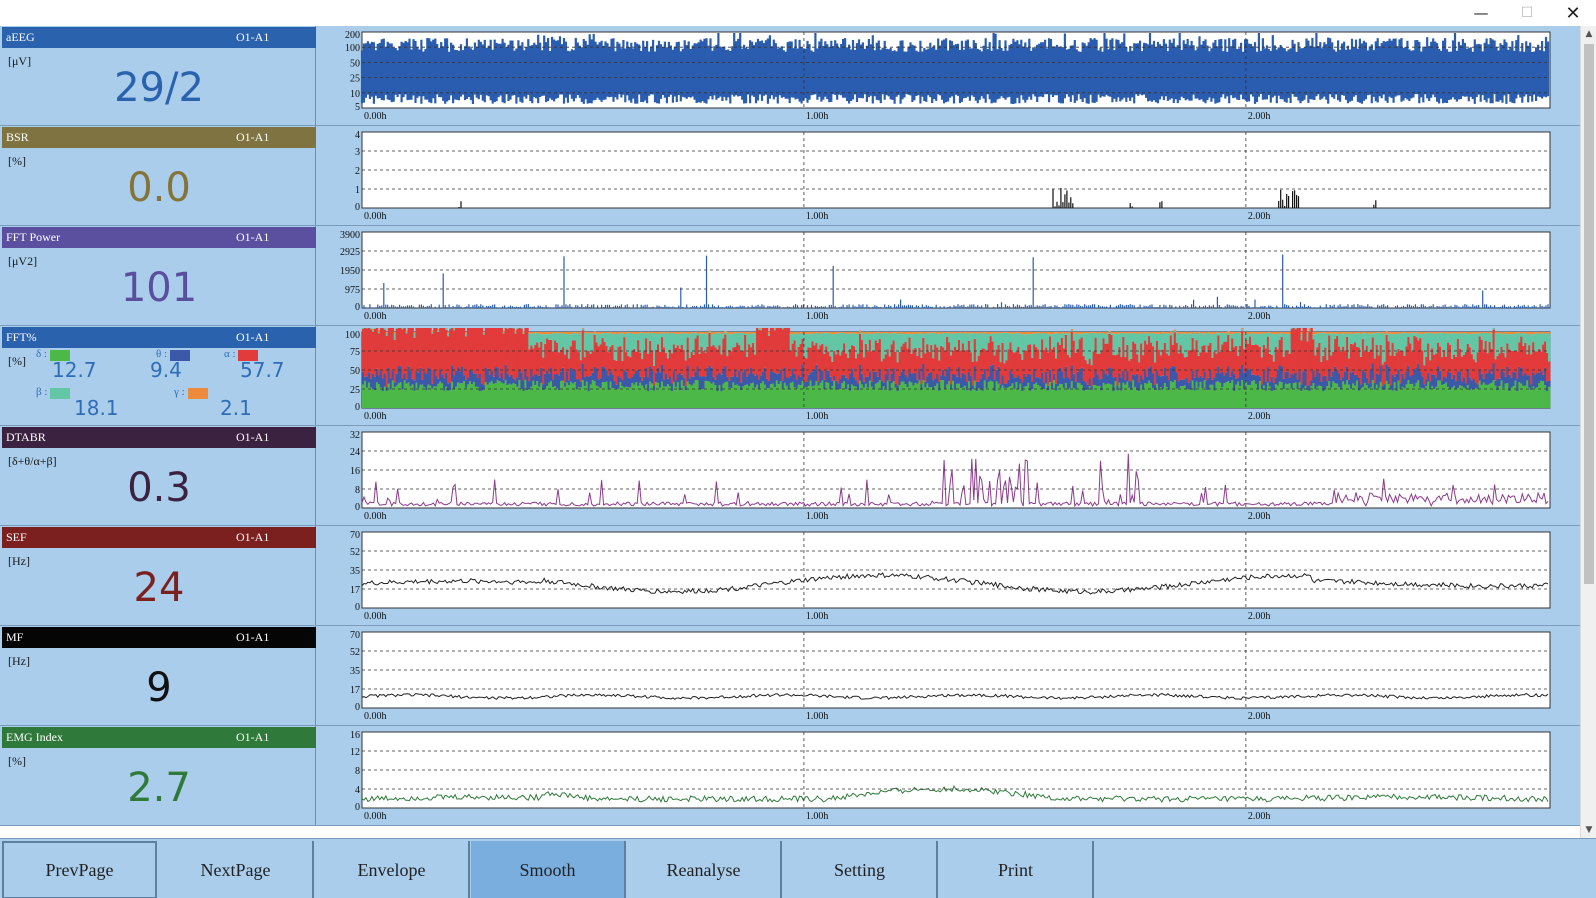  I want to click on band-percentage: 18.1, so click(96, 408).